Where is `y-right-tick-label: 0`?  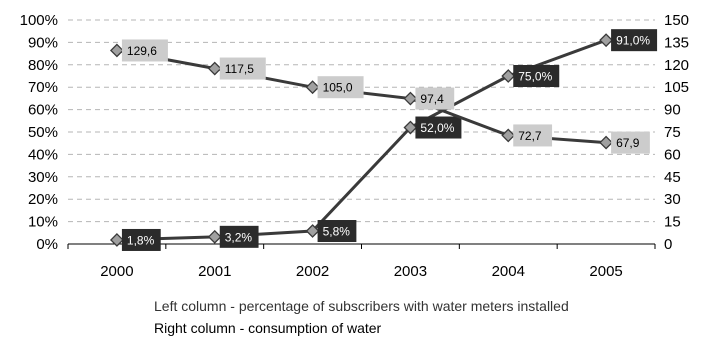 y-right-tick-label: 0 is located at coordinates (668, 244).